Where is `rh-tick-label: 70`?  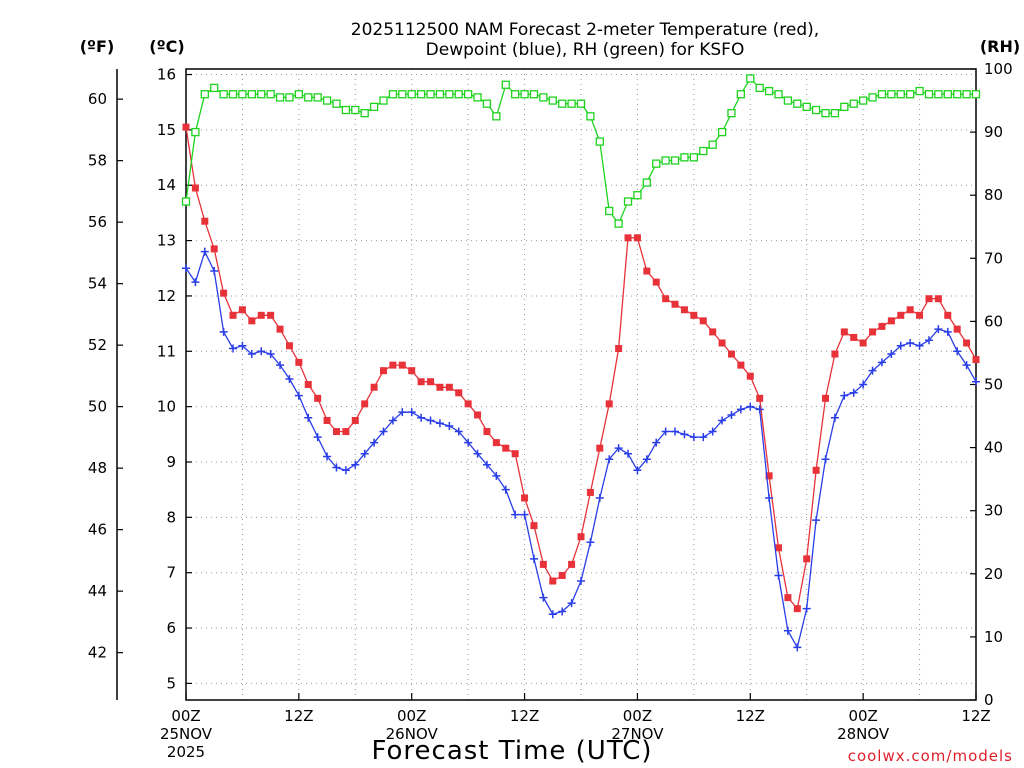 rh-tick-label: 70 is located at coordinates (993, 258).